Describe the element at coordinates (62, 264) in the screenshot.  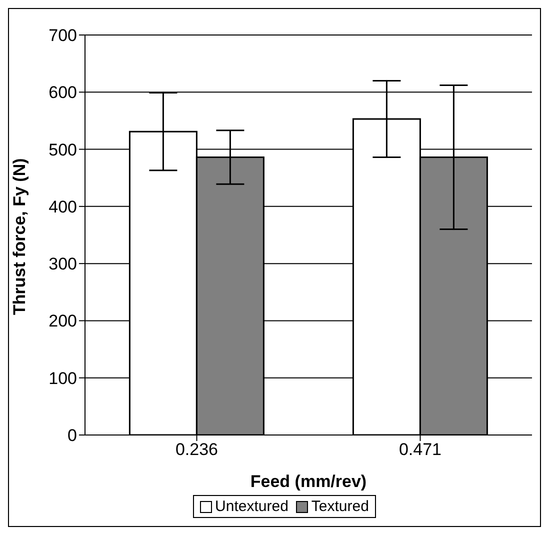
I see `y-tick-label: 300` at that location.